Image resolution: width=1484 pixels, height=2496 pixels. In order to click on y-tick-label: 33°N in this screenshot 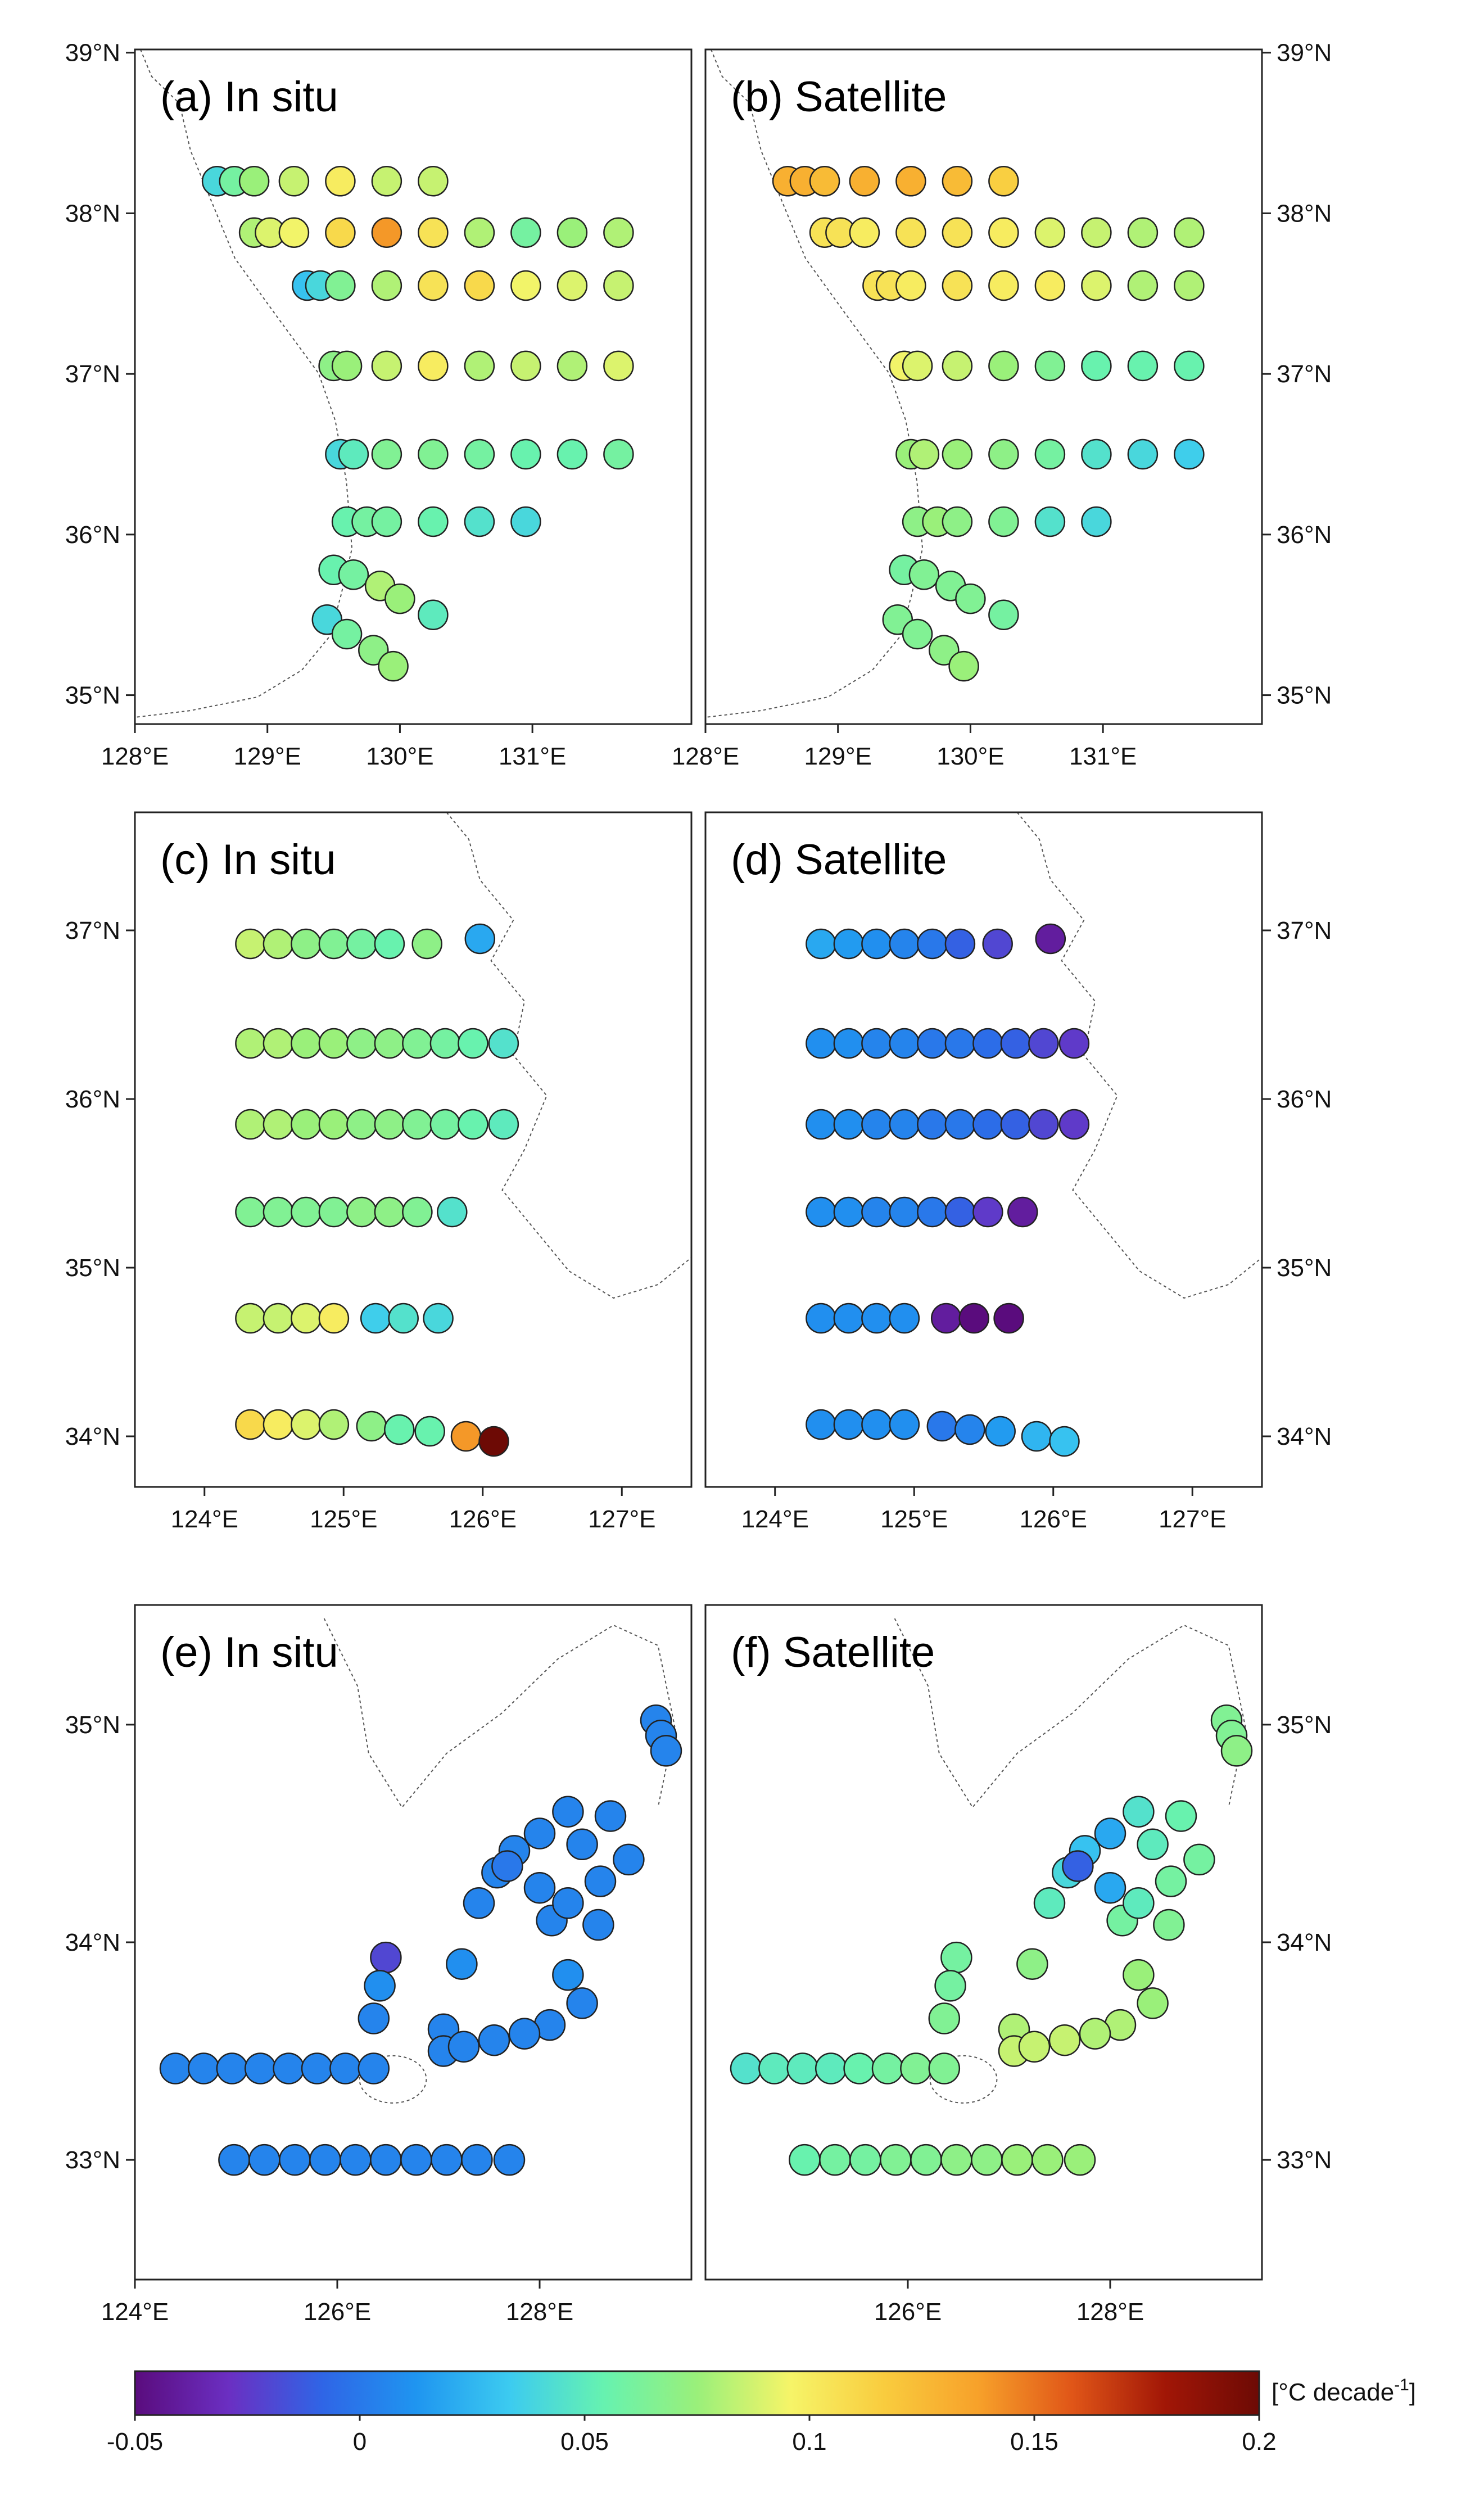, I will do `click(1304, 2160)`.